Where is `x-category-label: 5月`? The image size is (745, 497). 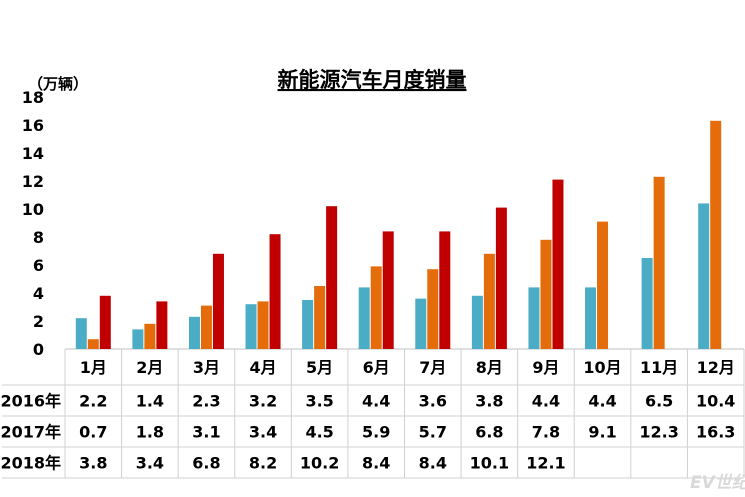 x-category-label: 5月 is located at coordinates (319, 367).